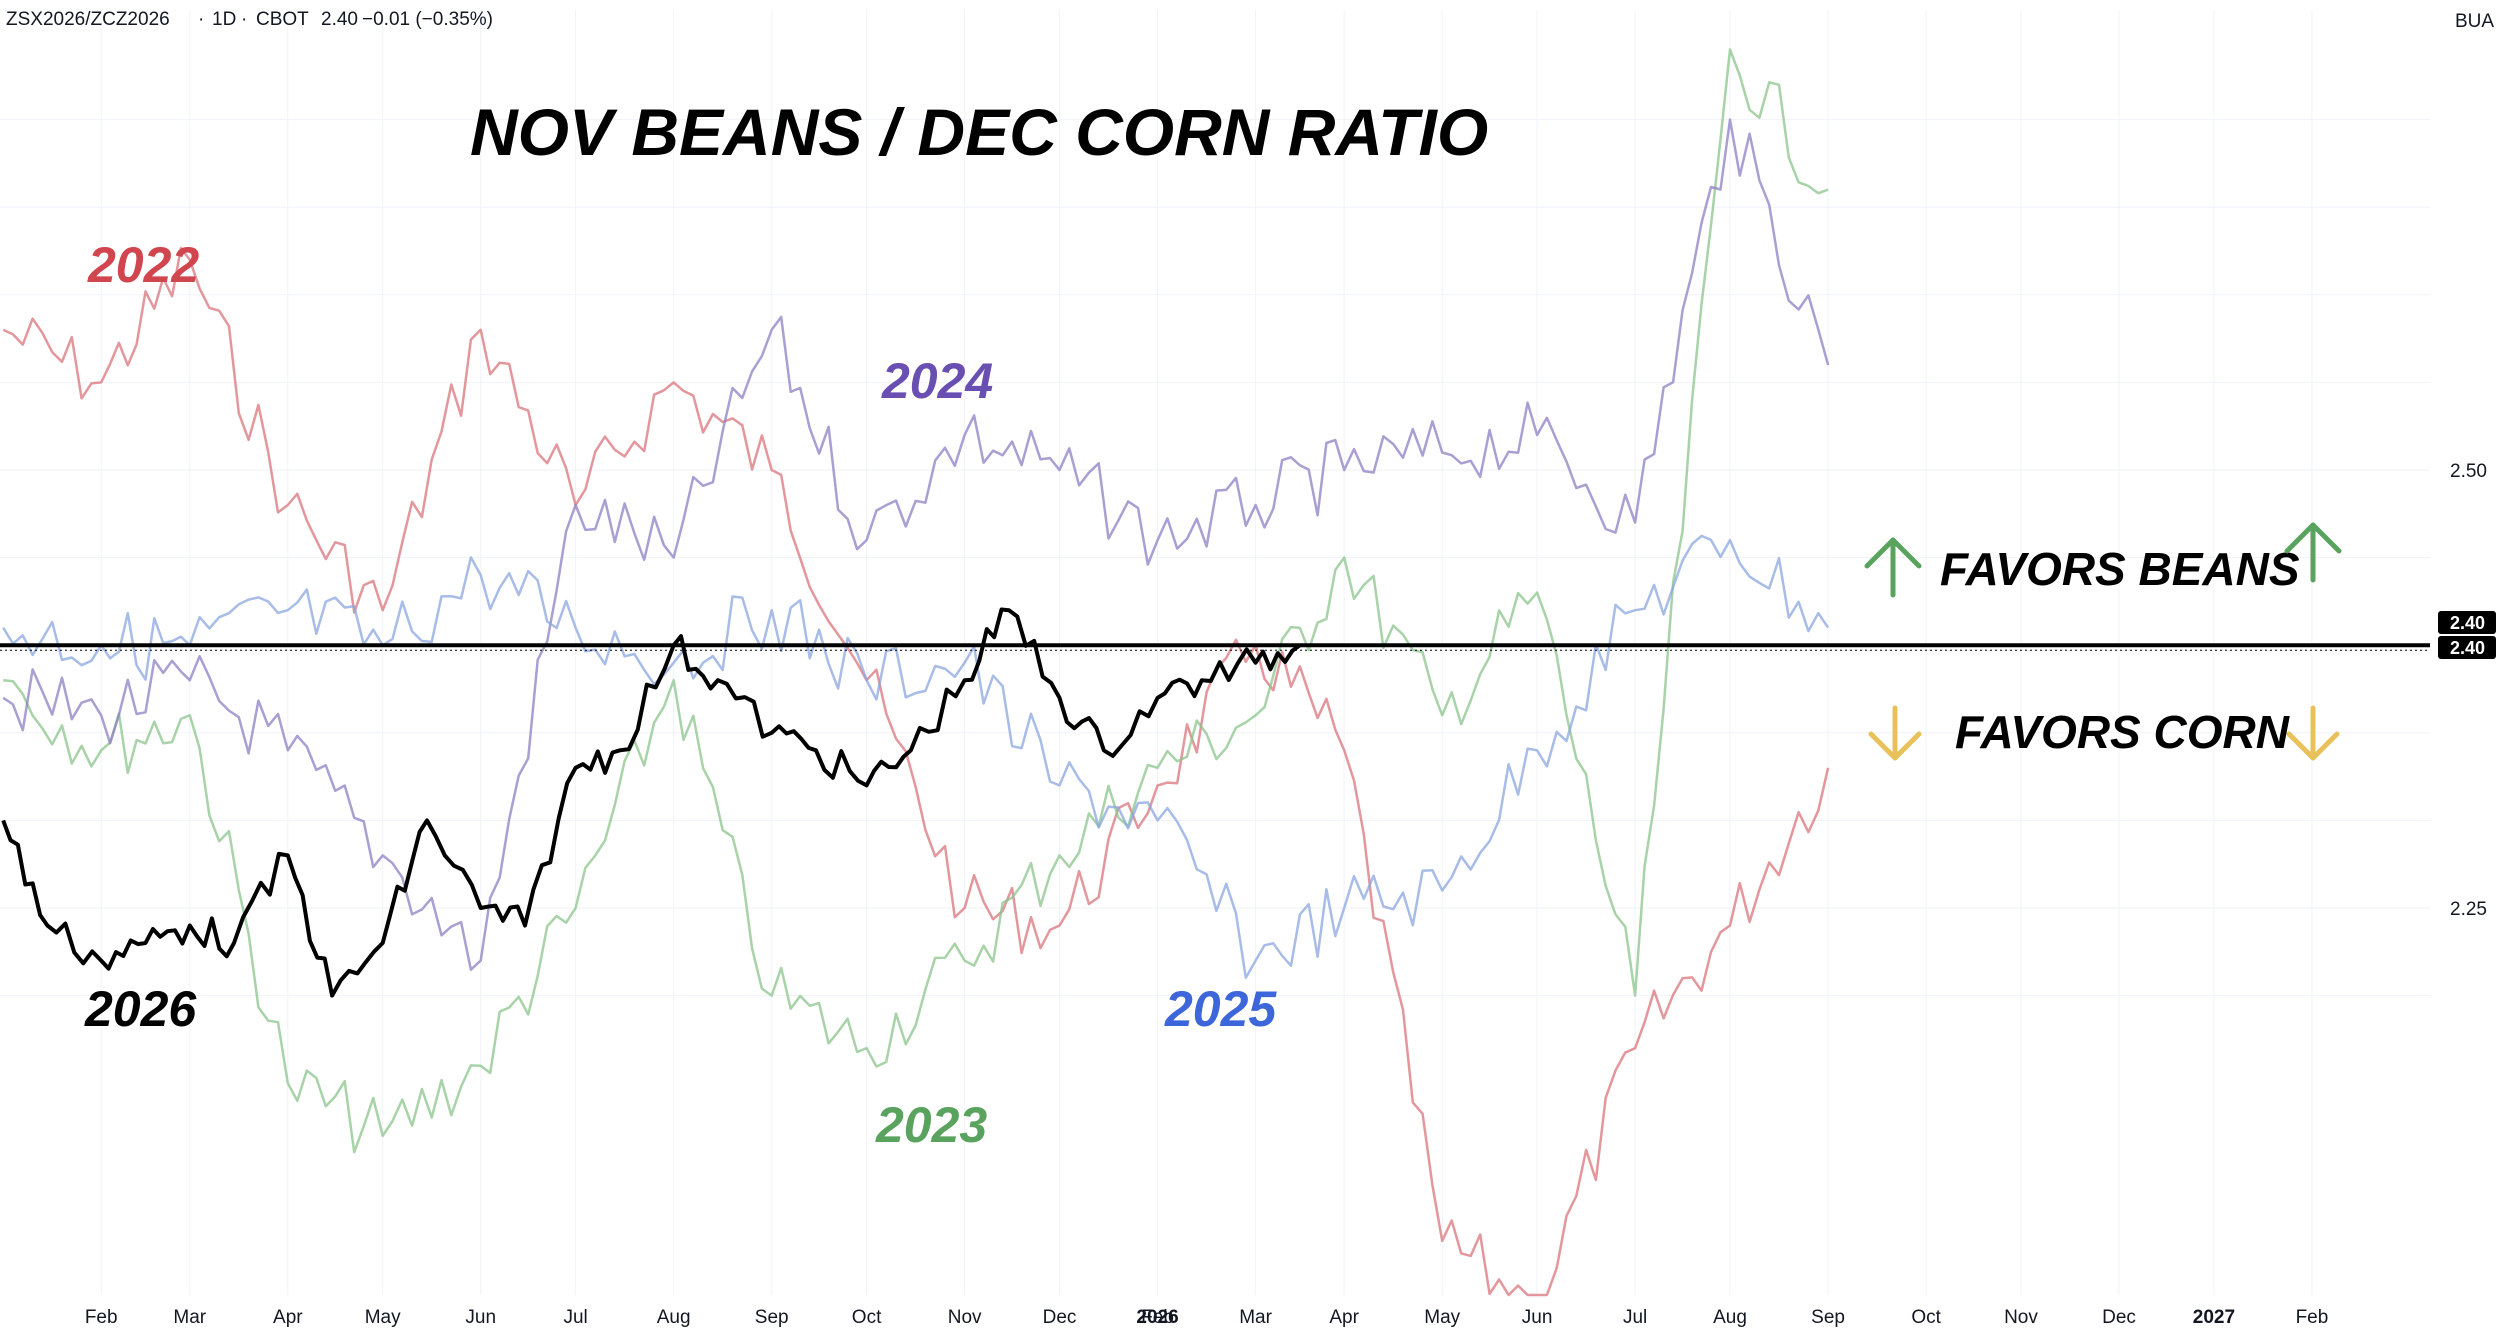  I want to click on price-badge-bottom-text: 2.40, so click(2467, 648).